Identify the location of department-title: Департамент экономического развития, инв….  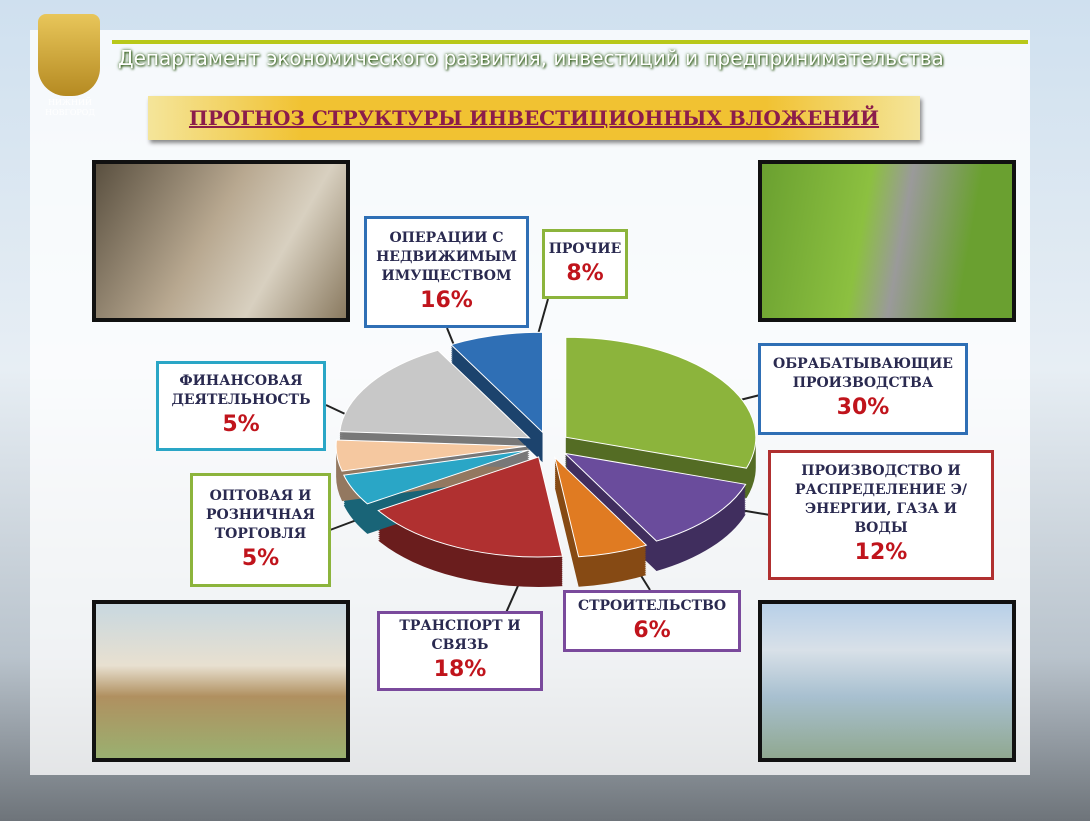
(531, 58).